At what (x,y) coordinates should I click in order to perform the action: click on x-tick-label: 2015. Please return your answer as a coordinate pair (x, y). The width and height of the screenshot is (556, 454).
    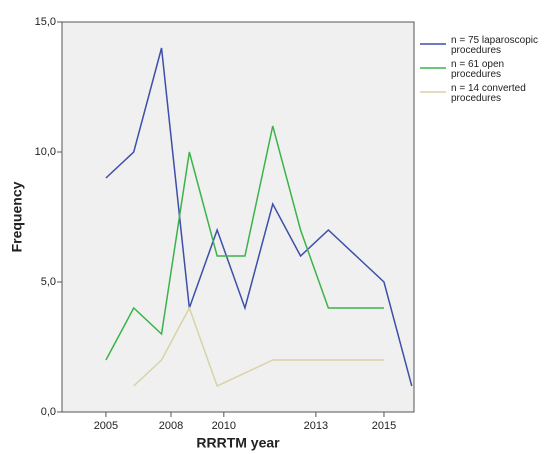
    Looking at the image, I should click on (384, 426).